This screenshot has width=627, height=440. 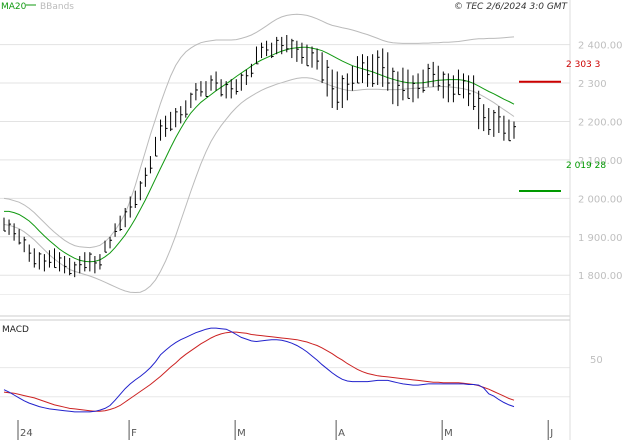 What do you see at coordinates (15, 330) in the screenshot?
I see `macd-panel-label: MACD` at bounding box center [15, 330].